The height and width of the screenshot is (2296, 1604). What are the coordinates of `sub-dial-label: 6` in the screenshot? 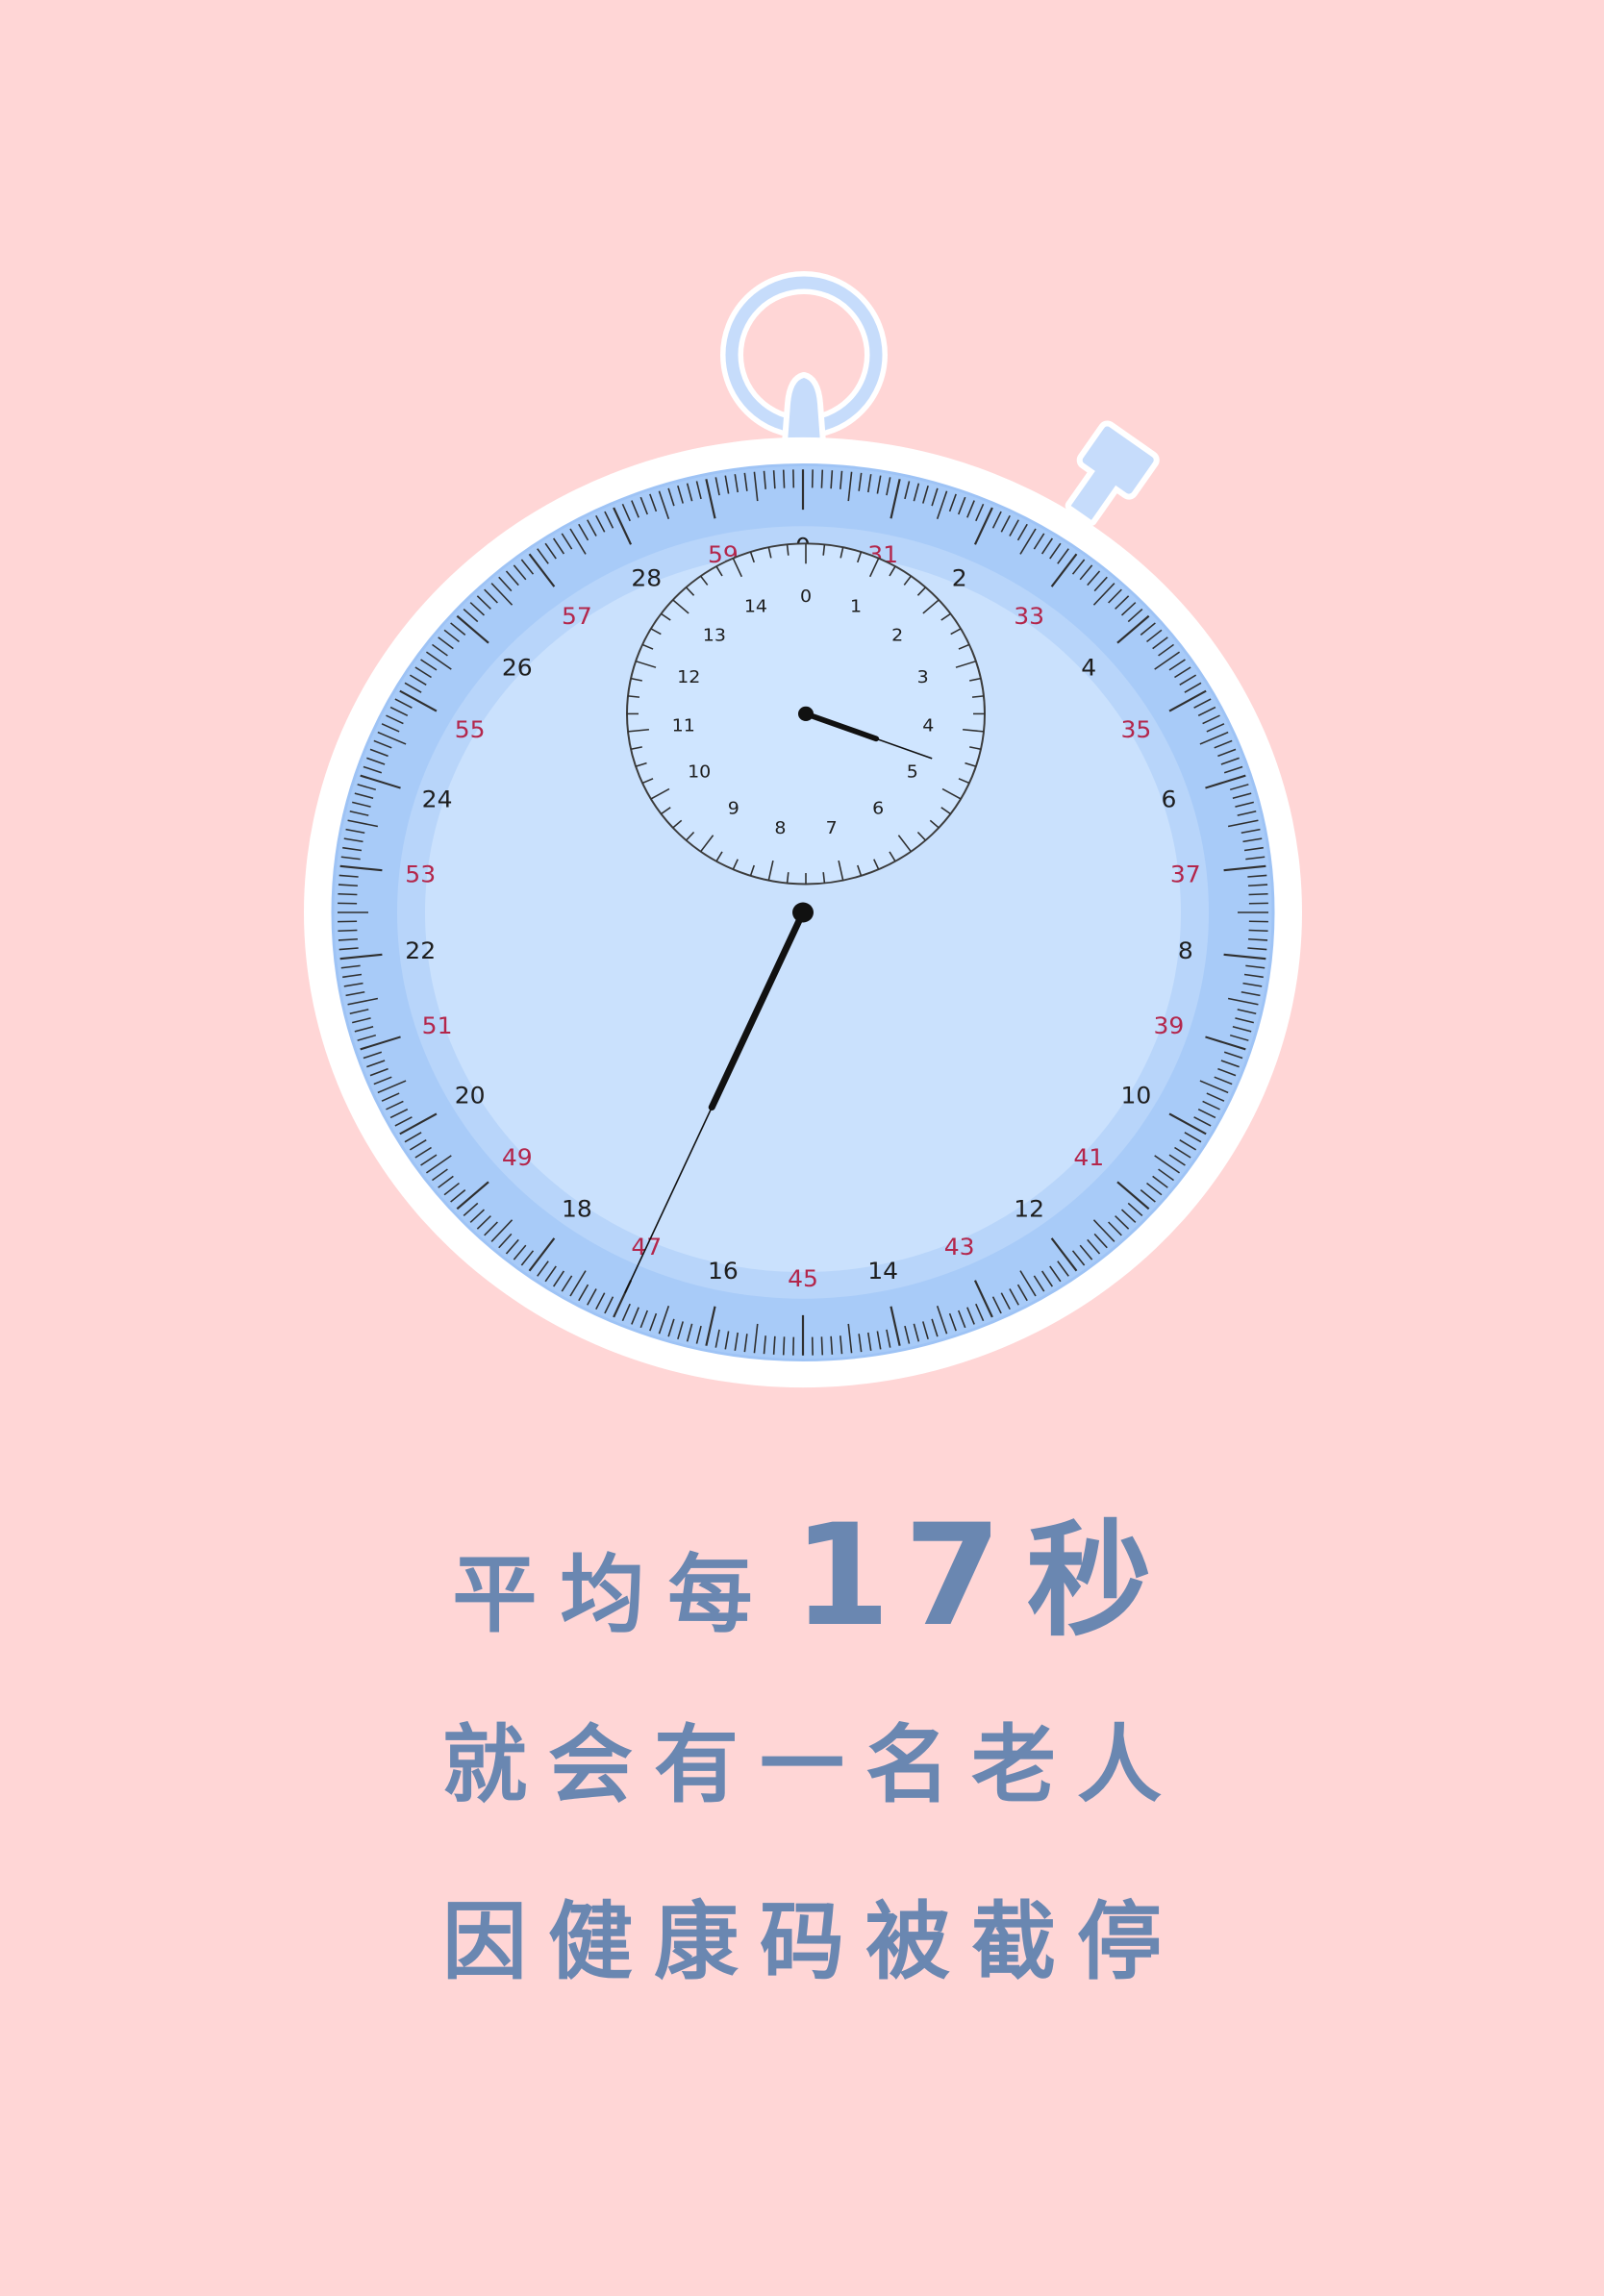 It's located at (878, 808).